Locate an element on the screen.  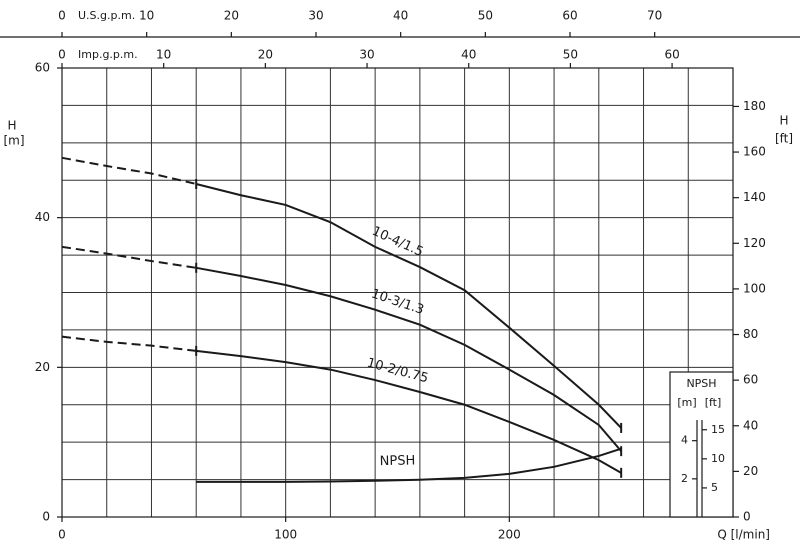
y2-tick-label: 60 is located at coordinates (750, 380).